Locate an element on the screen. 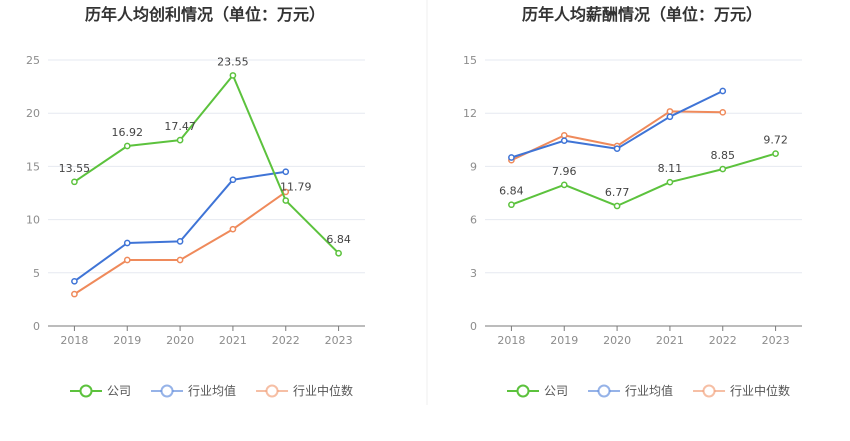 This screenshot has width=850, height=441. data-label: 8.85 is located at coordinates (723, 155).